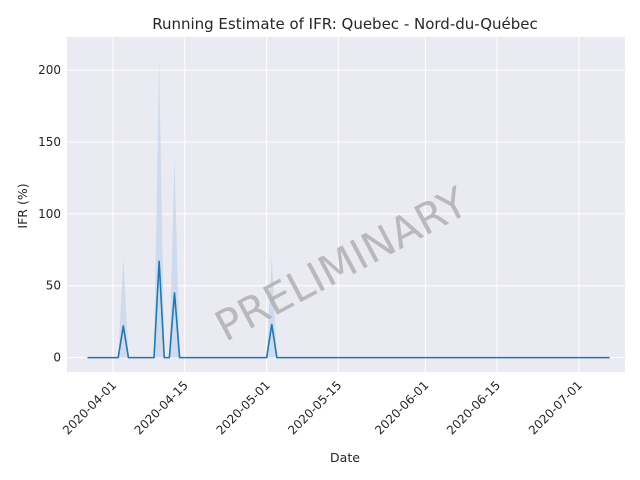  I want to click on x-tick-label: 2020-07-01, so click(555, 407).